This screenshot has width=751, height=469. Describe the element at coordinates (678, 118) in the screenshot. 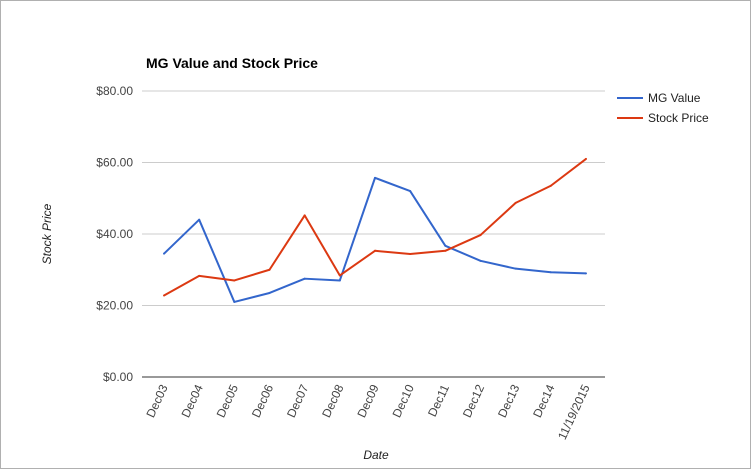

I see `legend-label: Stock Price` at that location.